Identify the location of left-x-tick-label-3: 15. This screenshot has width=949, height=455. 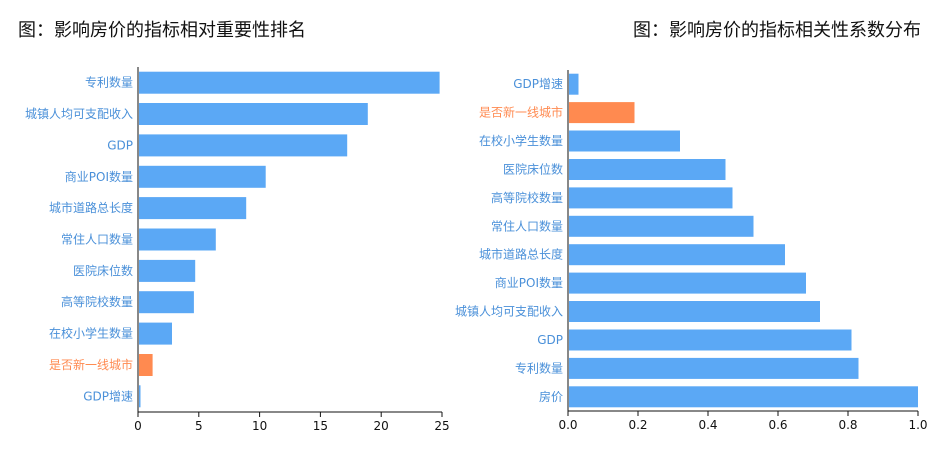
(320, 426).